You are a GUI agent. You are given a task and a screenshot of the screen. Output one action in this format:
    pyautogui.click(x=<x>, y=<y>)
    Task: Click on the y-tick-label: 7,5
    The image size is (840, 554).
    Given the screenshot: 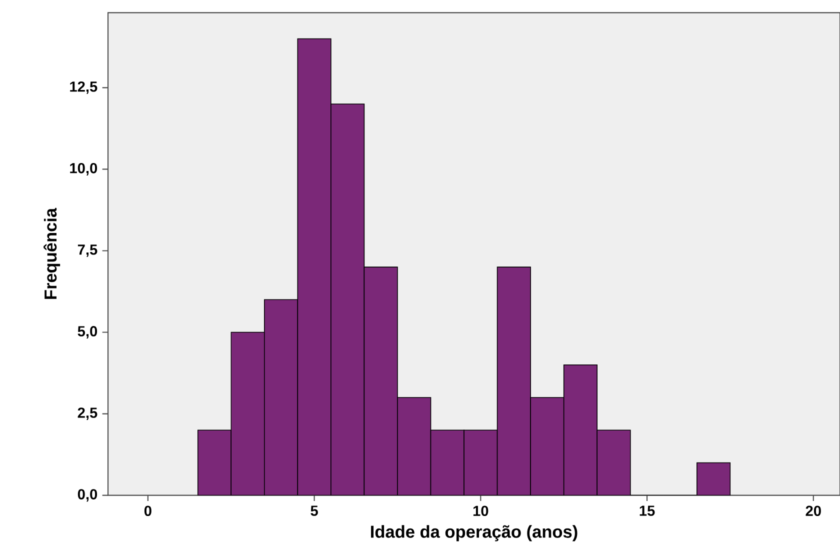 What is the action you would take?
    pyautogui.click(x=88, y=250)
    